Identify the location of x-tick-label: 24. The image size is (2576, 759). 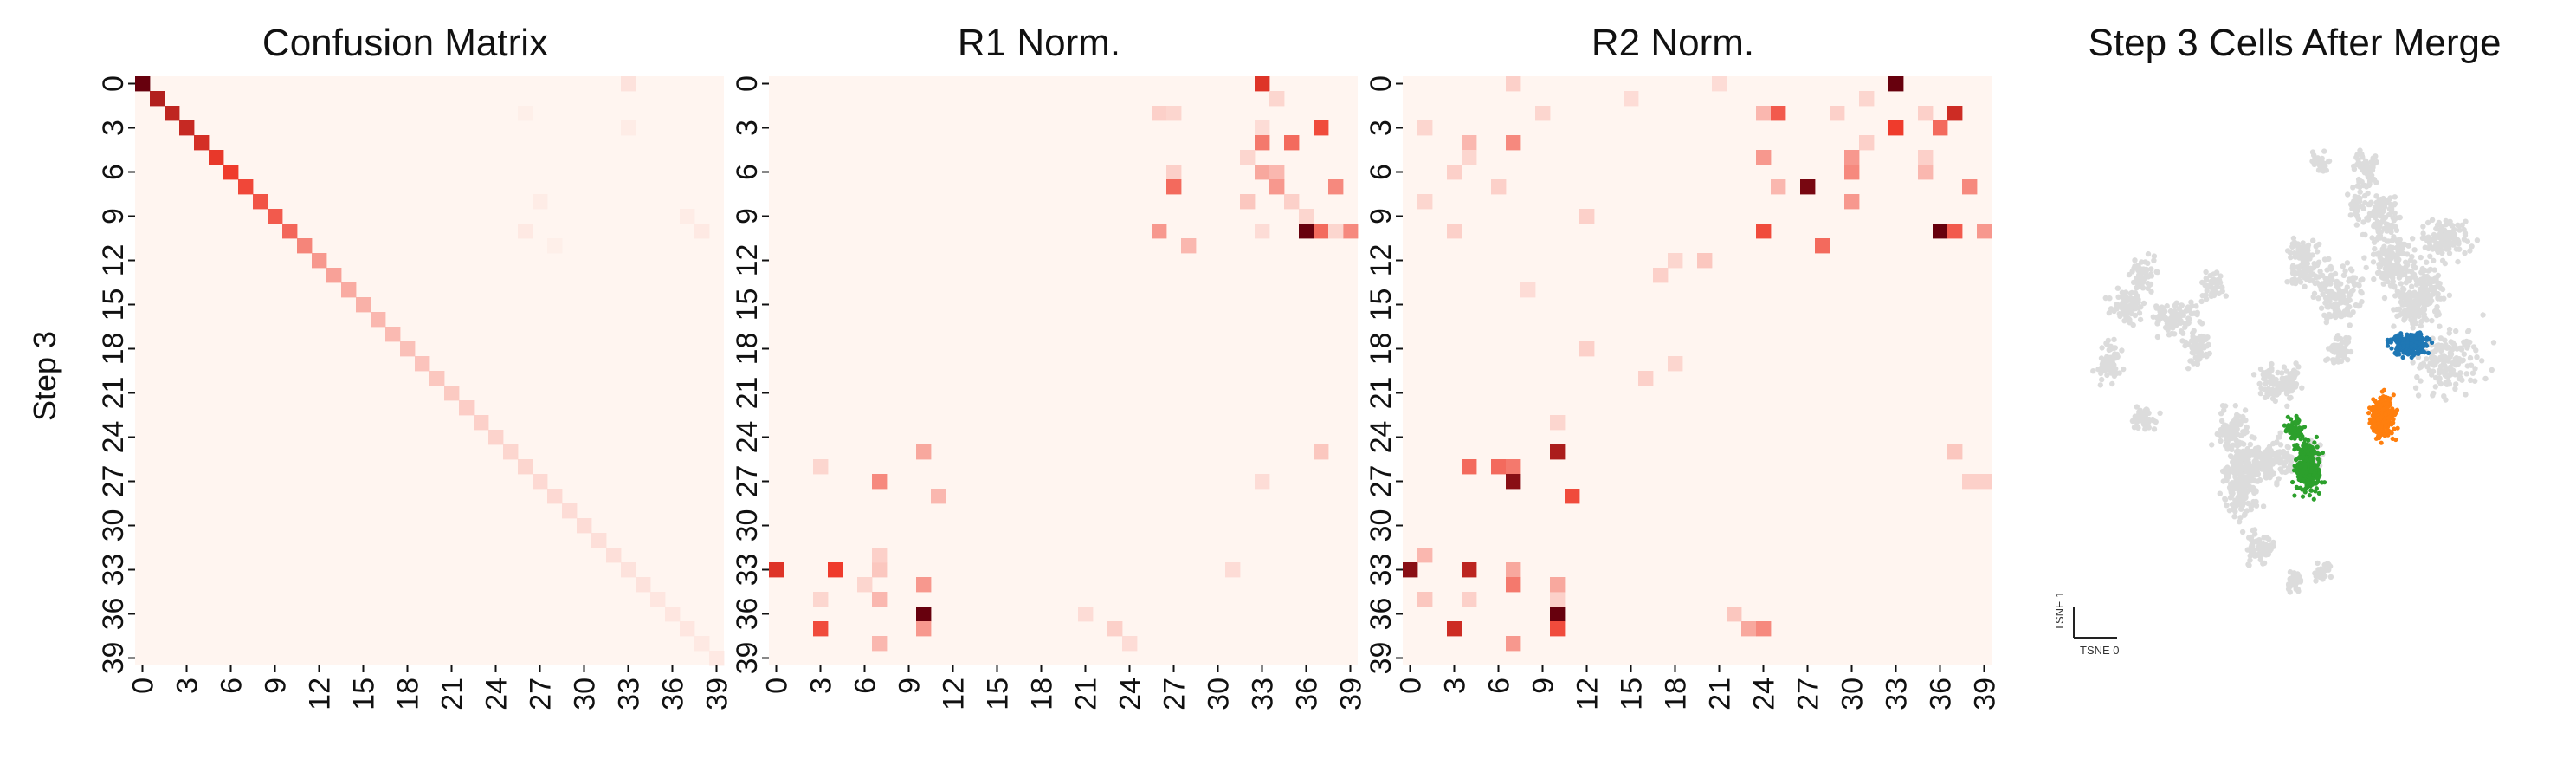
(497, 694).